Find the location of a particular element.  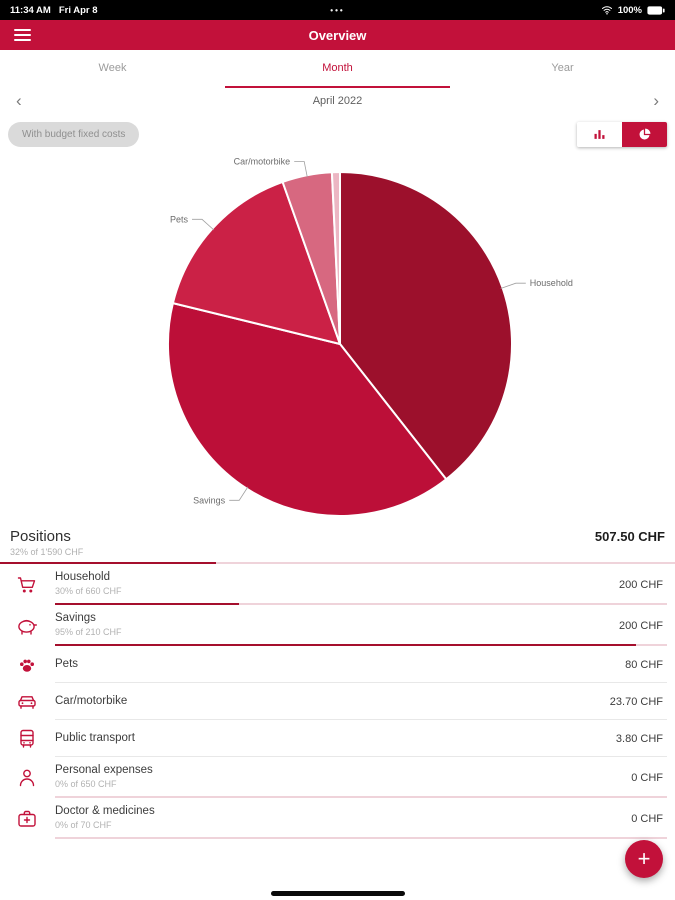

status-dots: ••• is located at coordinates (337, 10).